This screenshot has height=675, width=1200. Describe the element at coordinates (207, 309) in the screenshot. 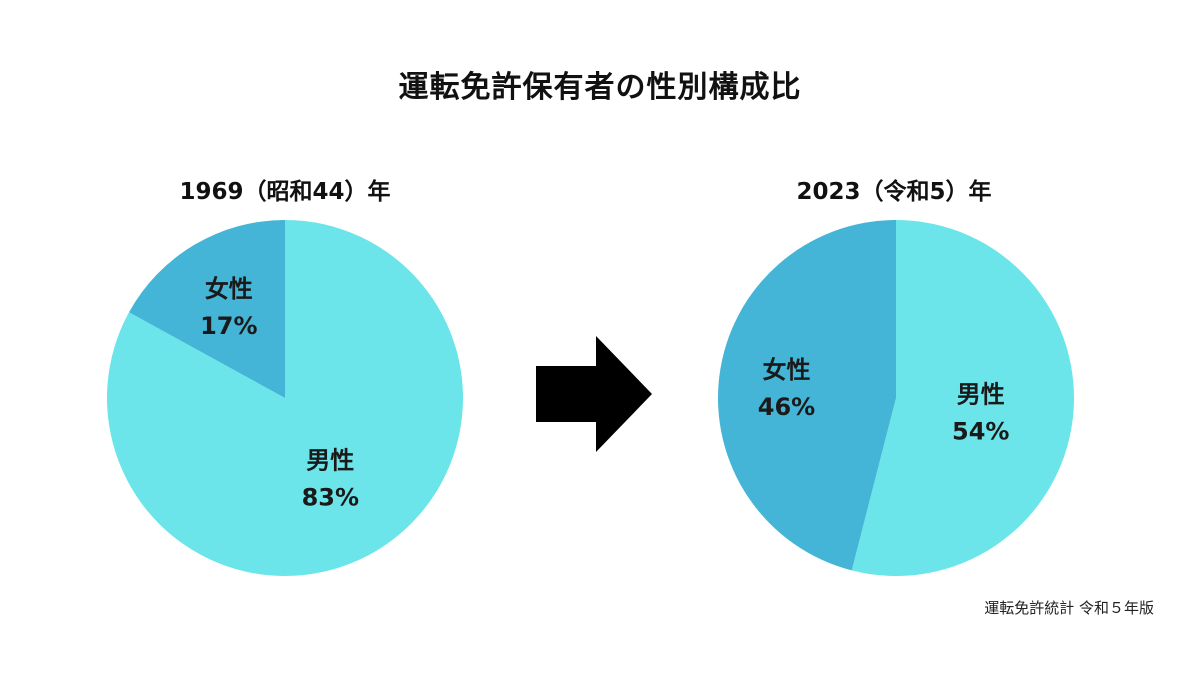

I see `pie-slice-female-1969` at that location.